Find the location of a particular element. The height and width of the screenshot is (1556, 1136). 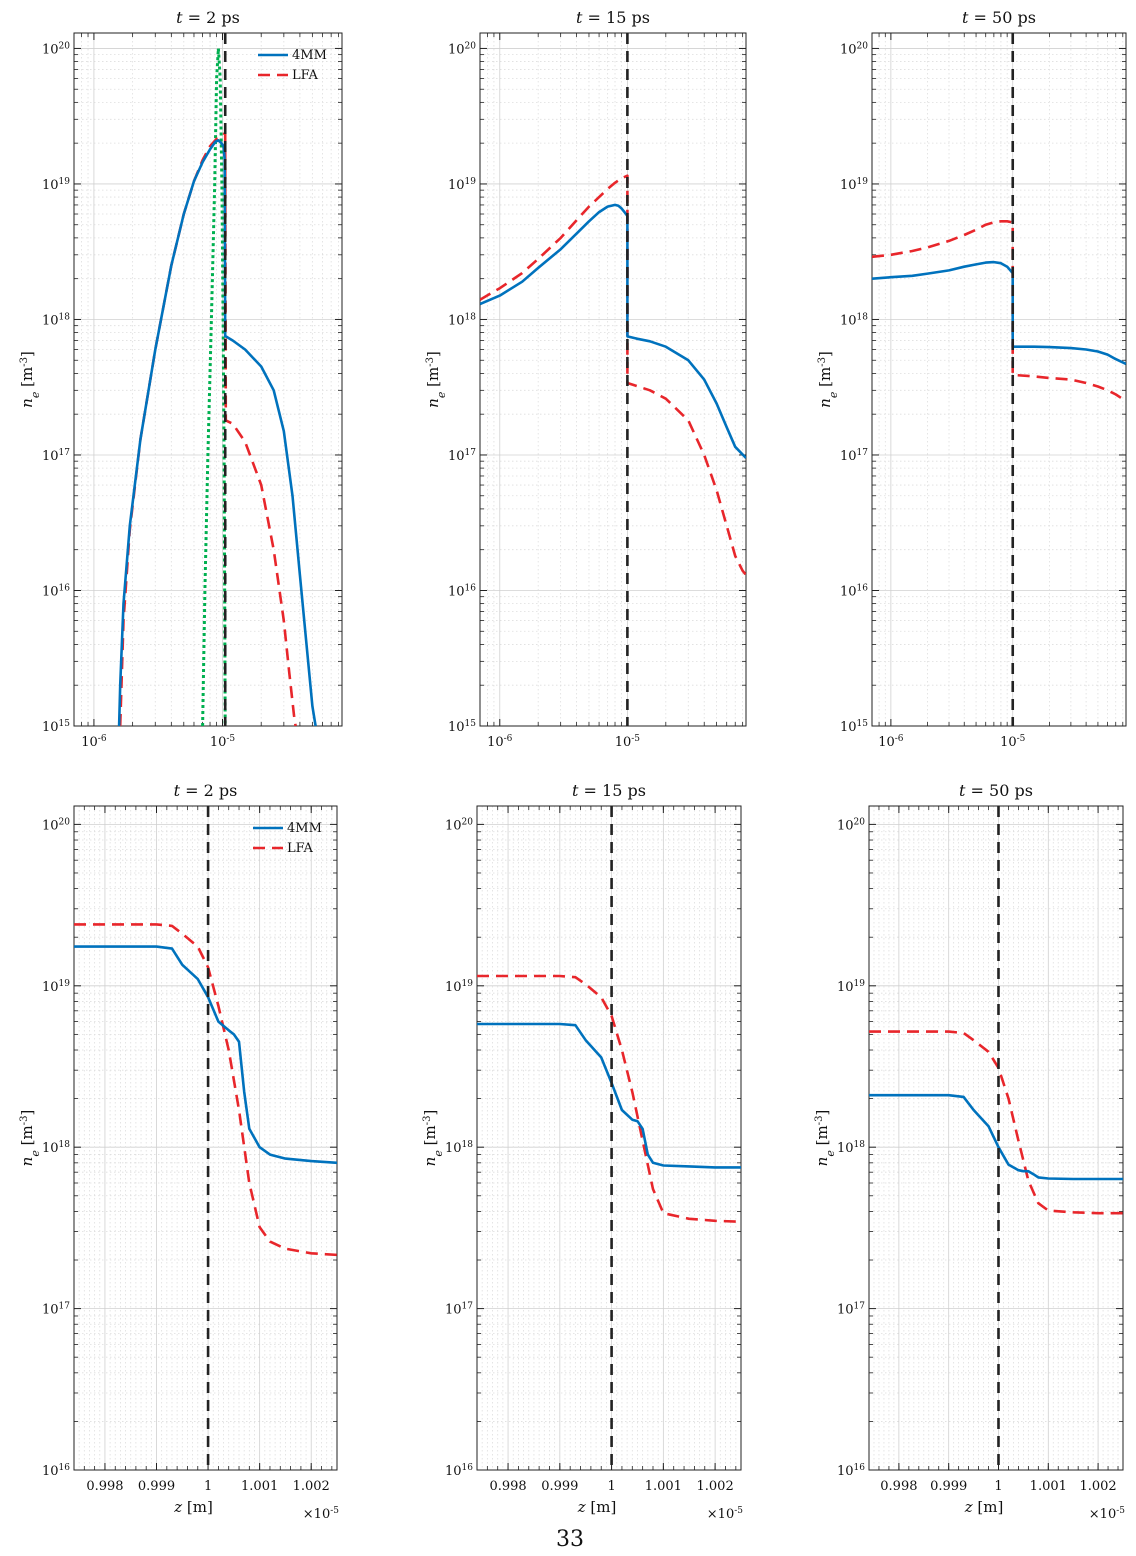

page-number: 33 is located at coordinates (570, 1539).